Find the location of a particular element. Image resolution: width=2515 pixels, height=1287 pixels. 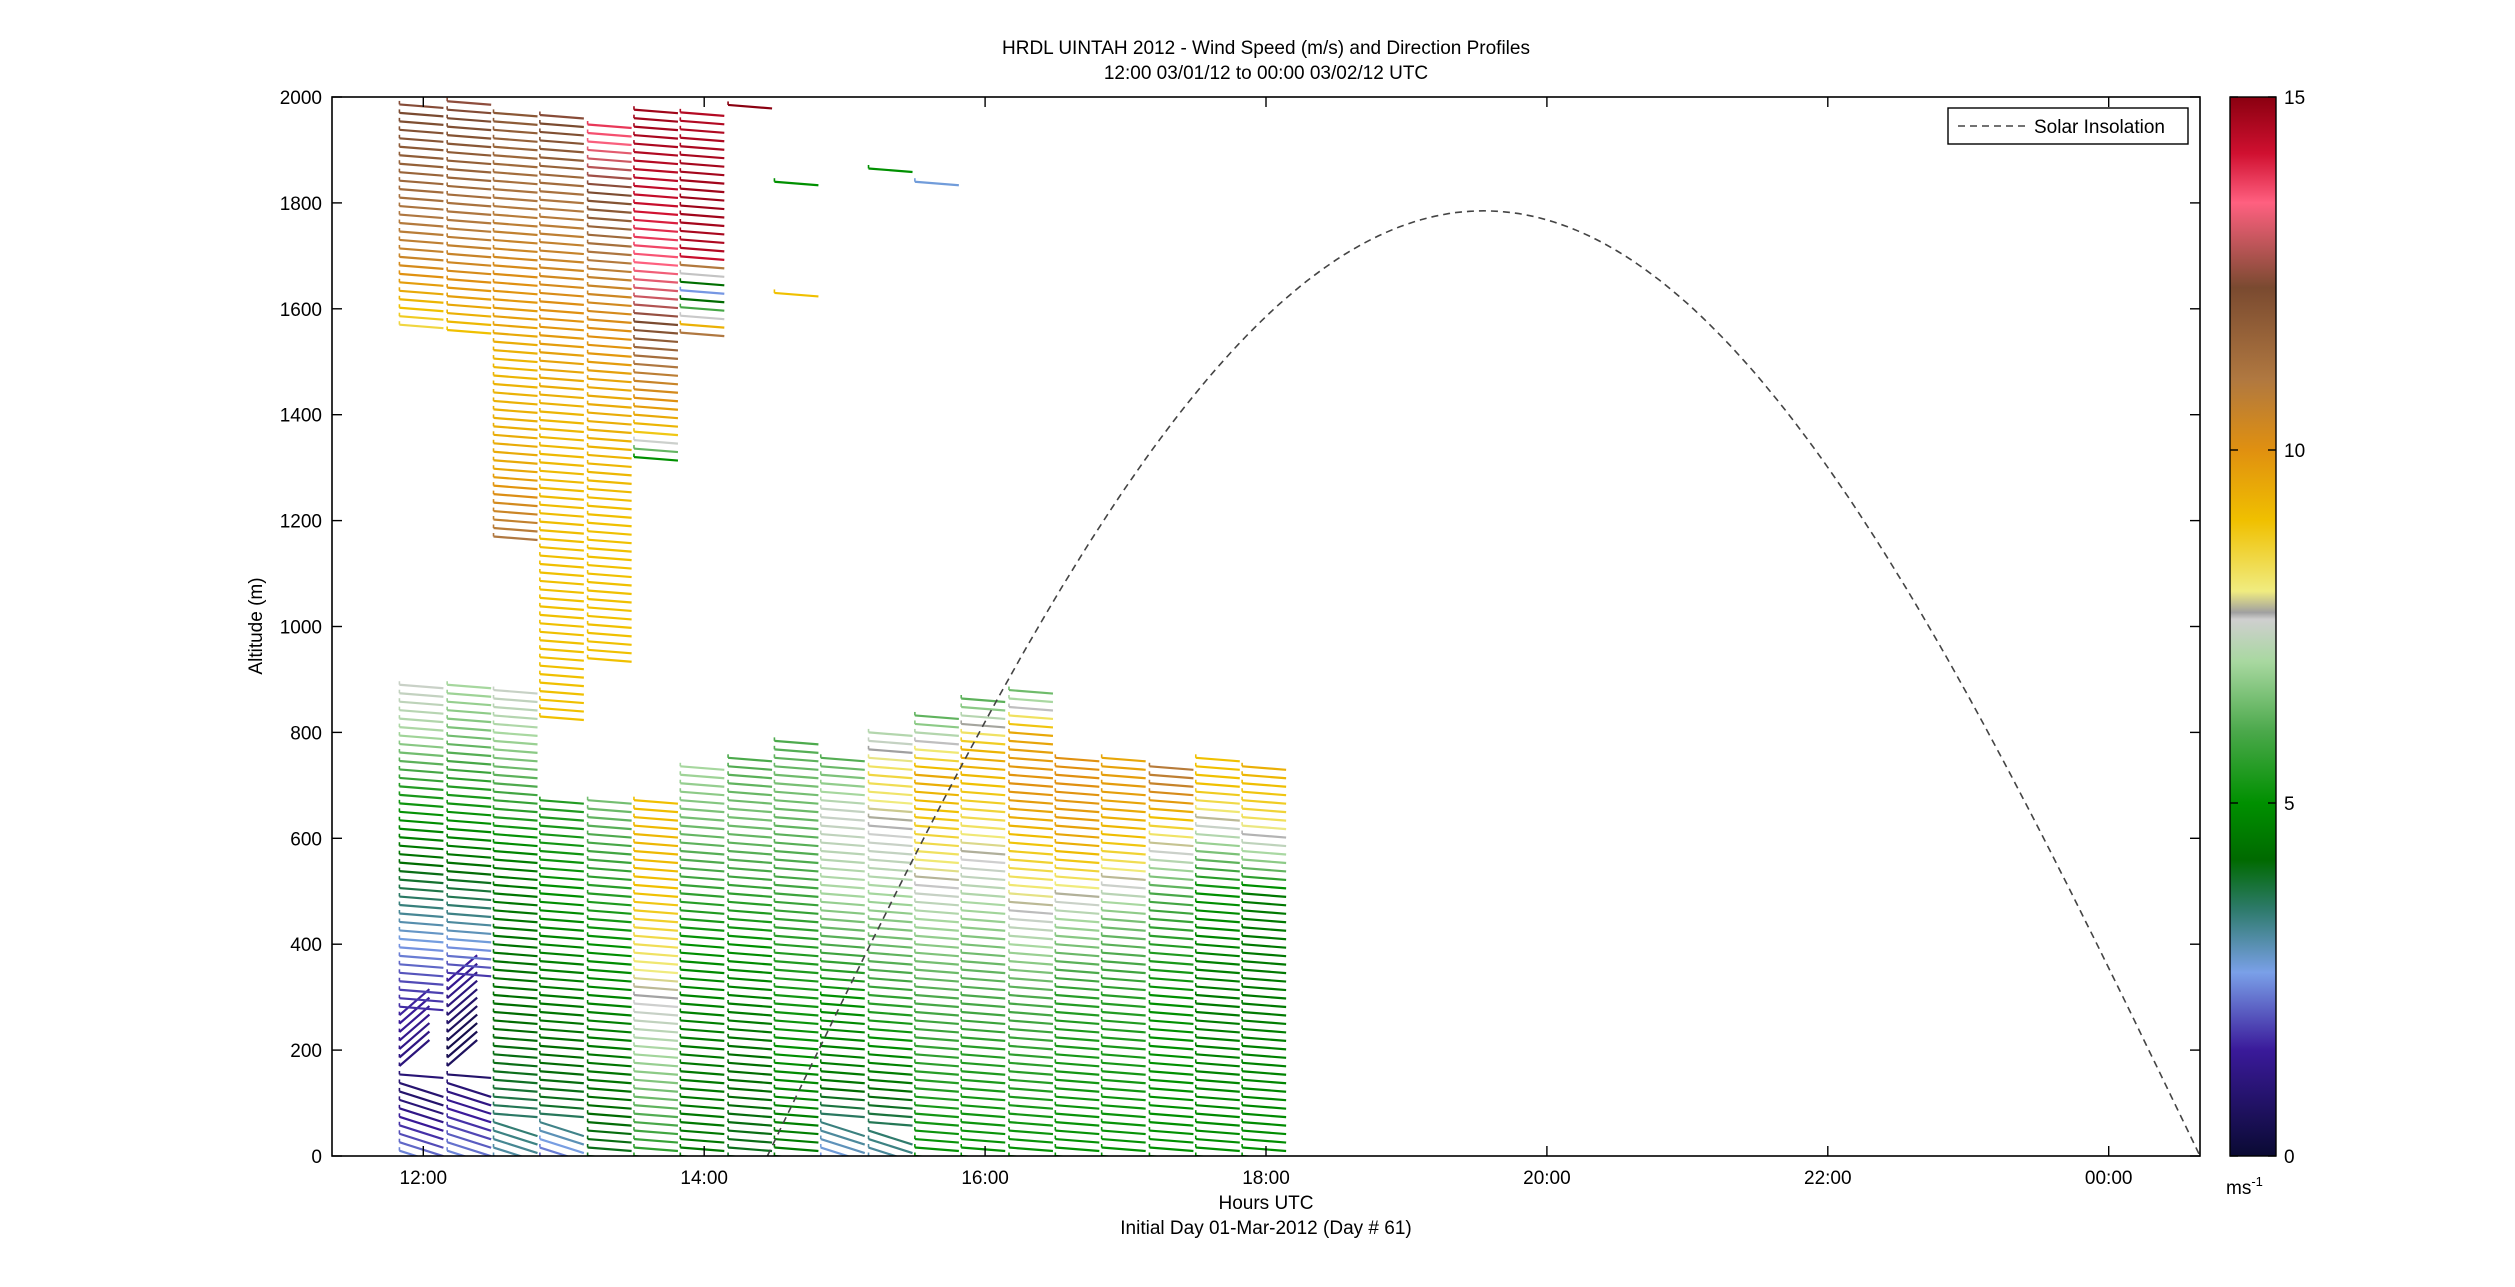

colorbar-gradient is located at coordinates (2253, 626).